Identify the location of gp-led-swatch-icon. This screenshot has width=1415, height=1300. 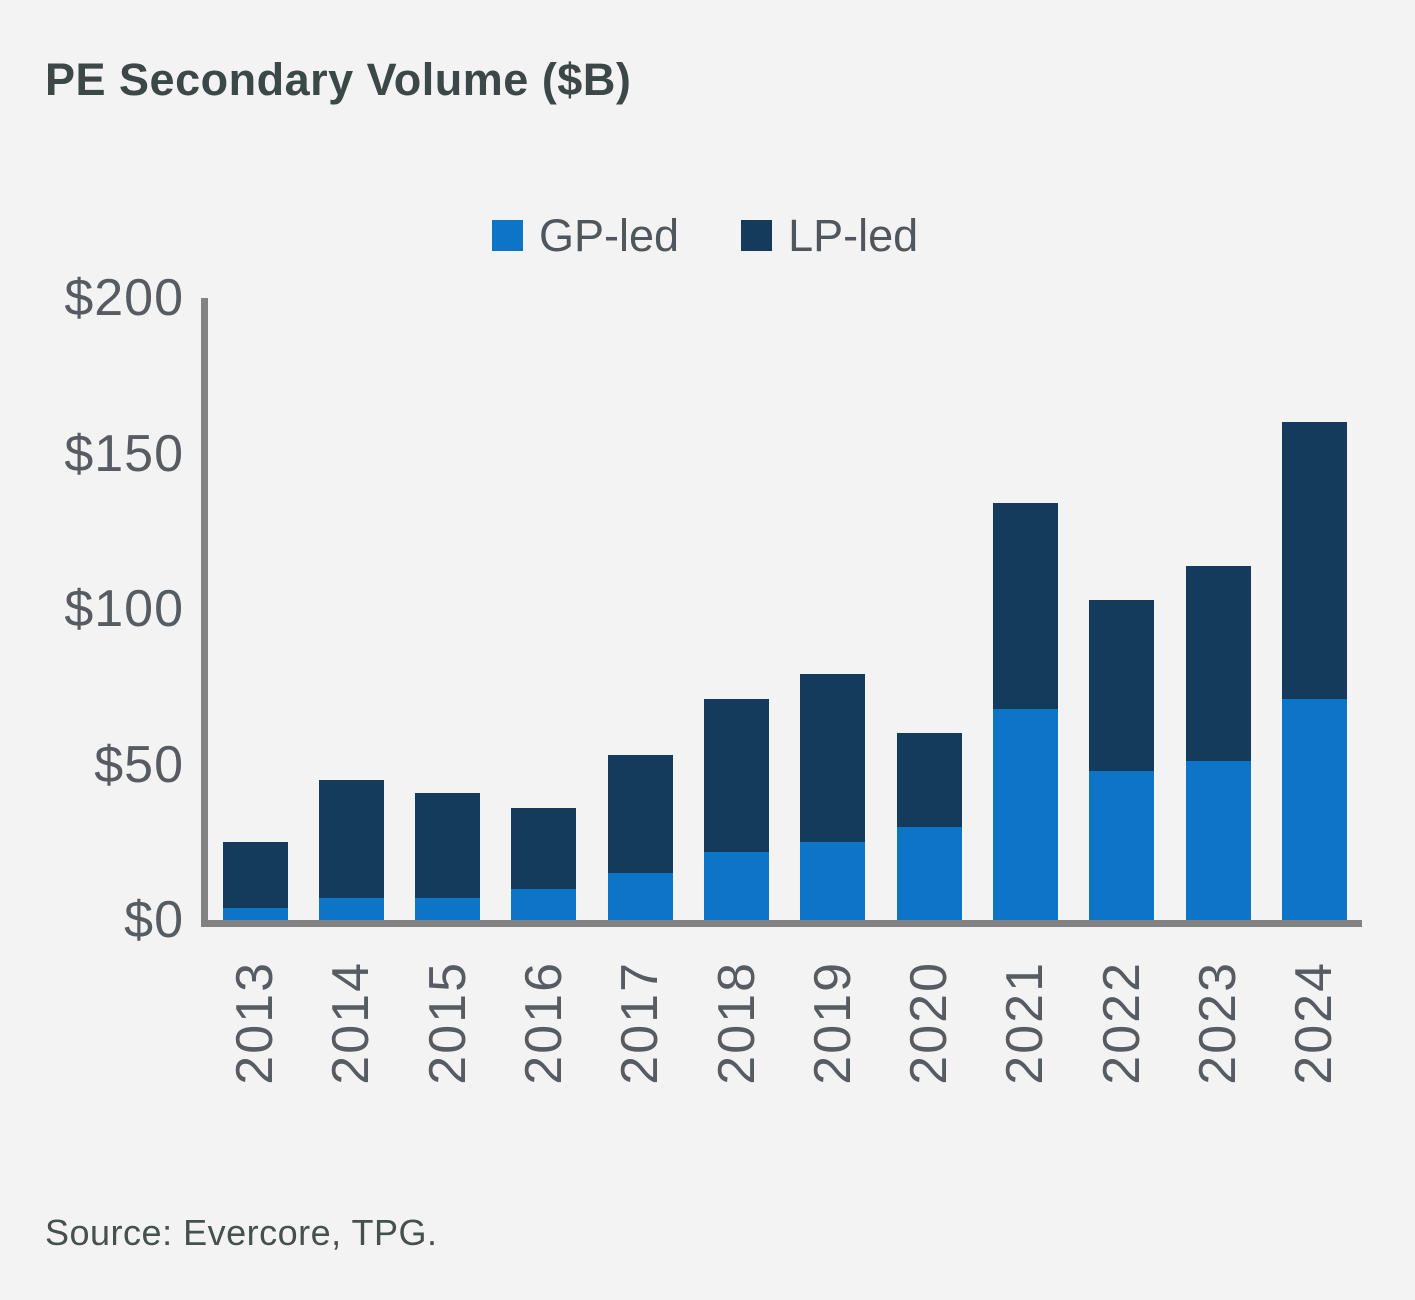
(507, 235).